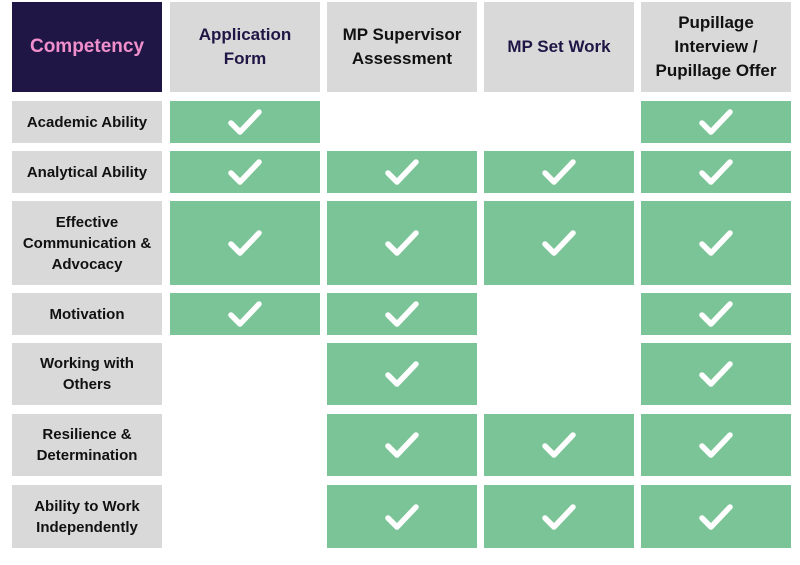 This screenshot has height=565, width=800. Describe the element at coordinates (245, 34) in the screenshot. I see `label-line: Application` at that location.